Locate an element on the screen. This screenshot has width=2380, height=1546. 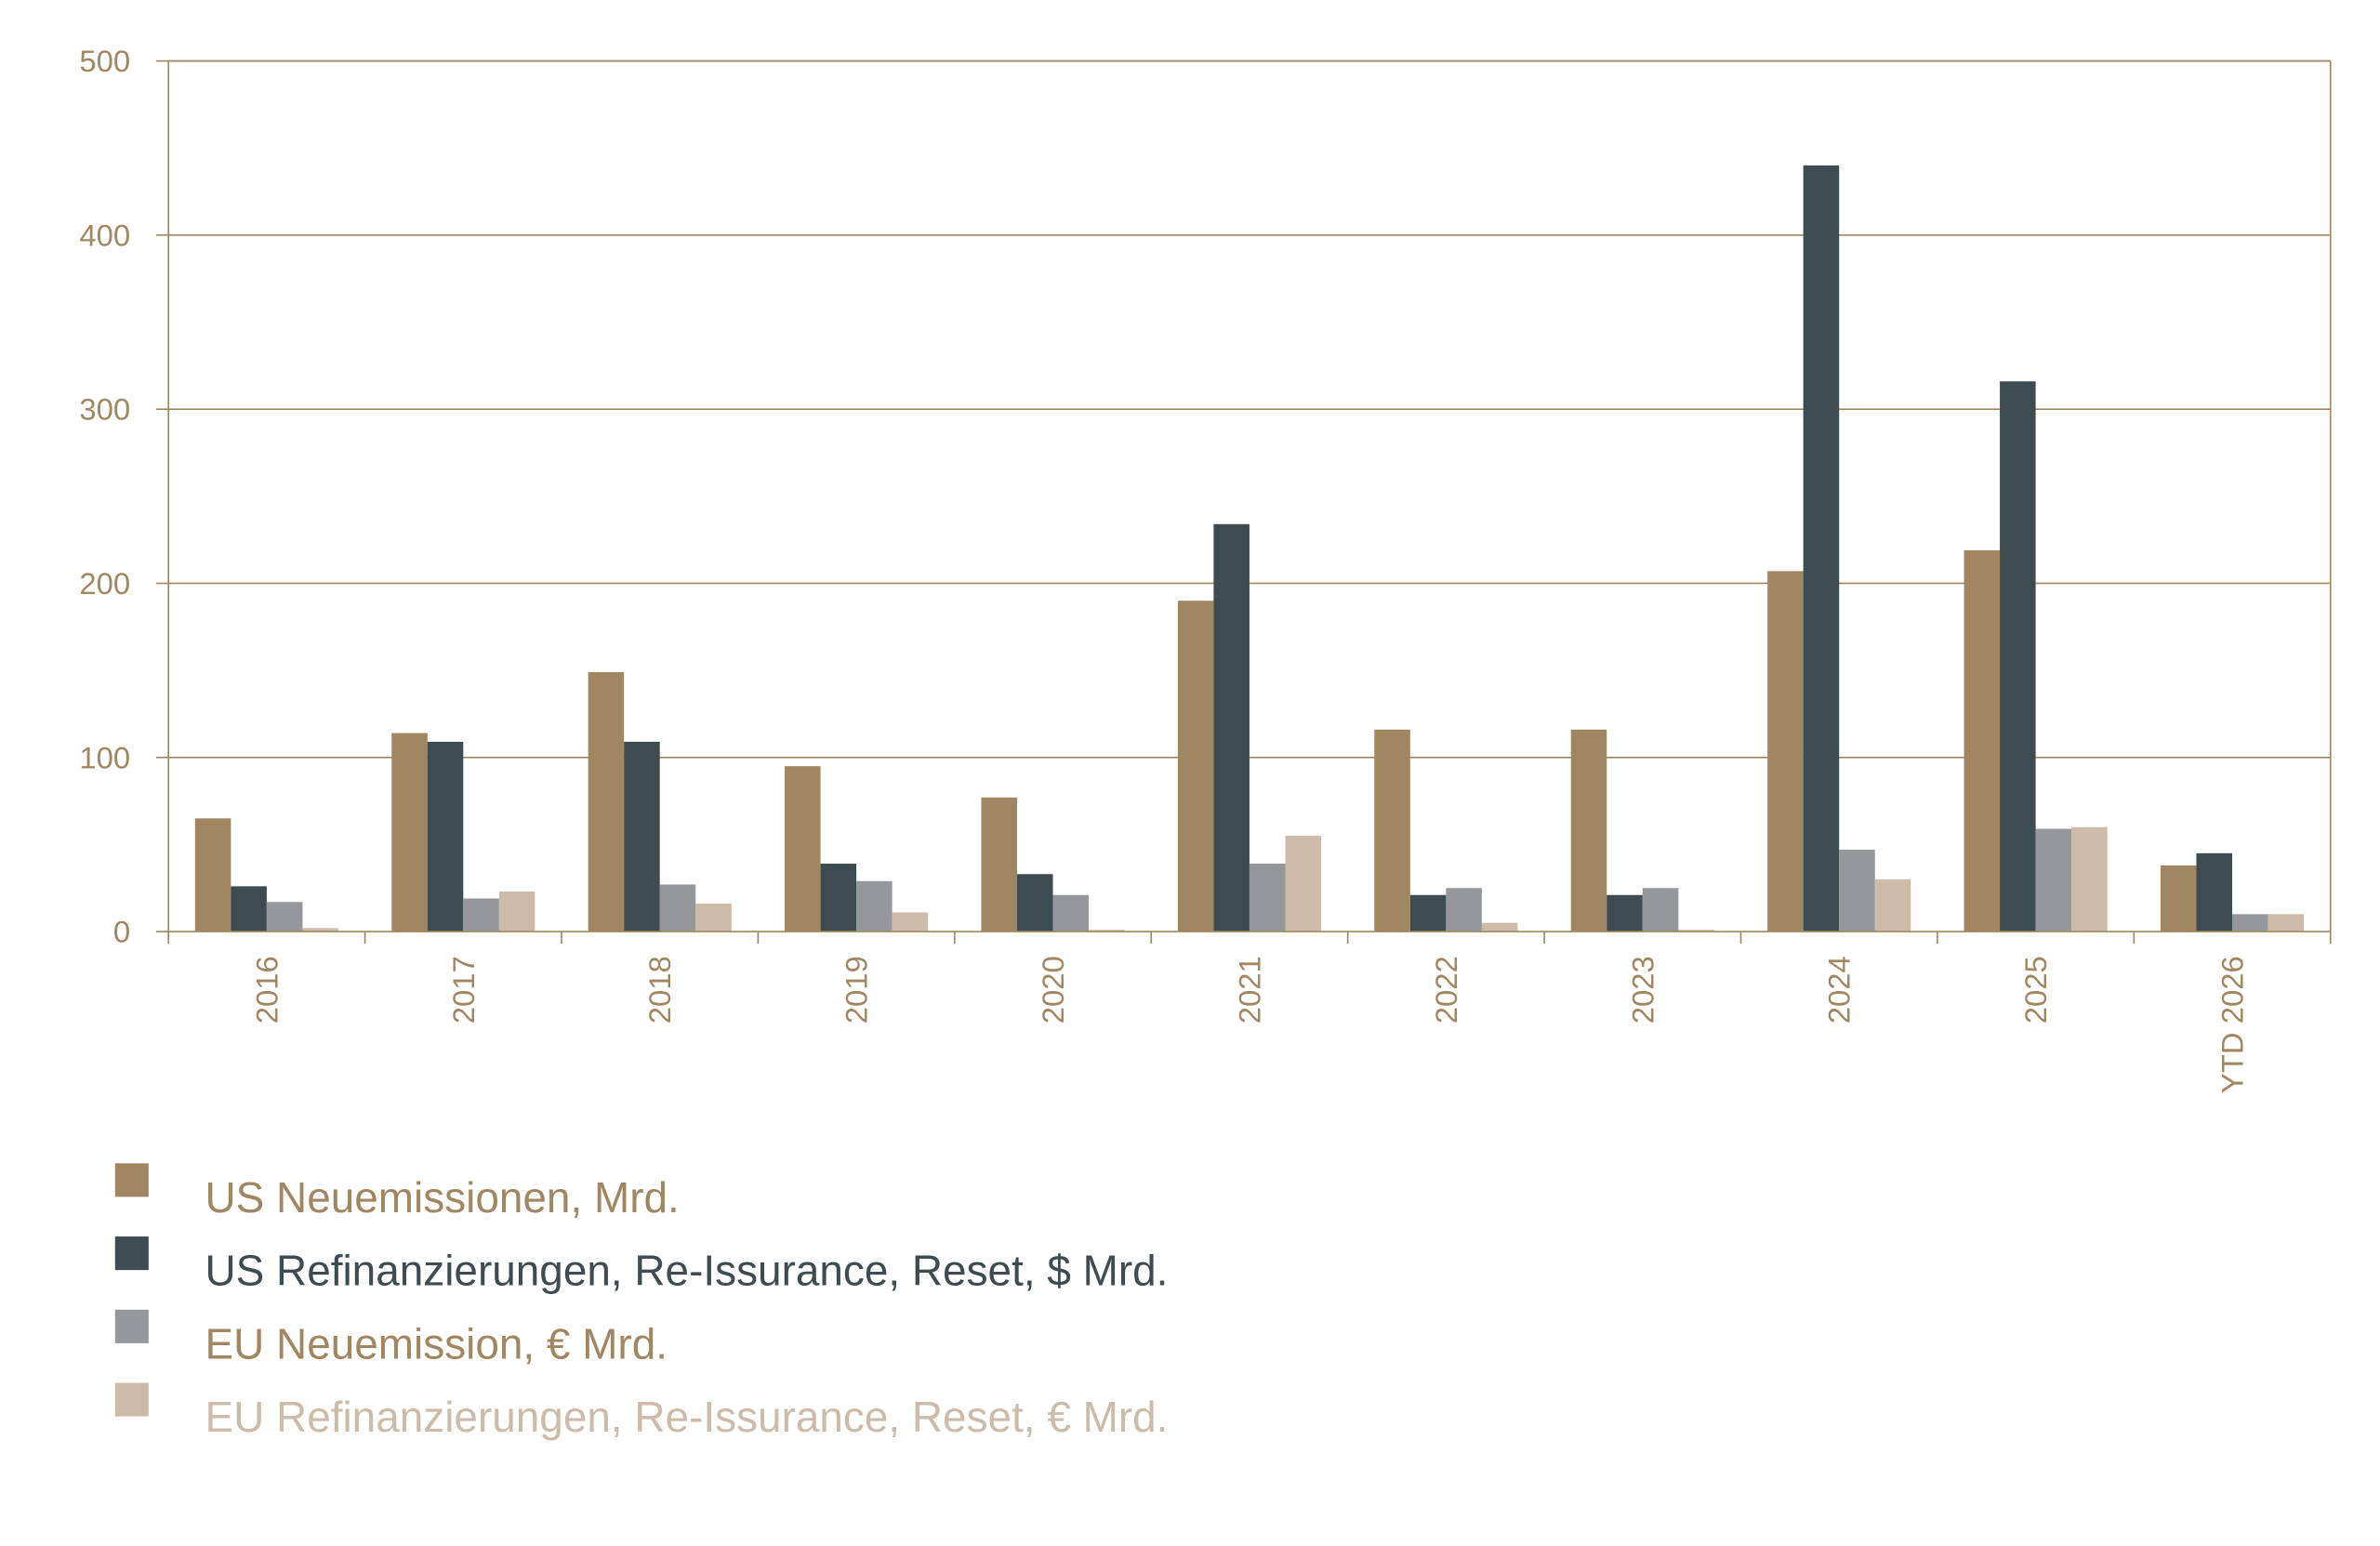
y-tick-label: 400 is located at coordinates (104, 235).